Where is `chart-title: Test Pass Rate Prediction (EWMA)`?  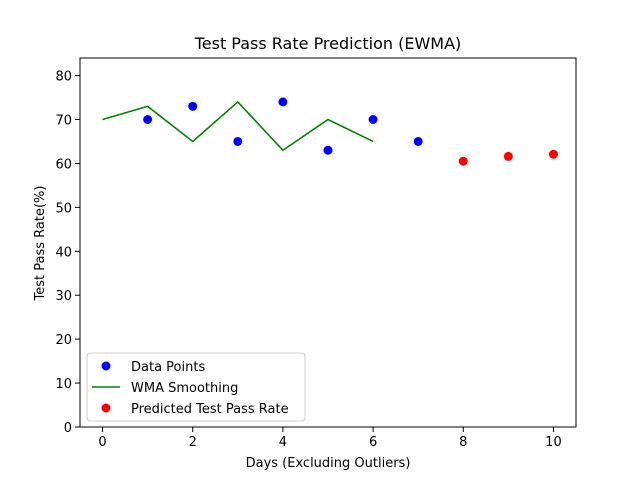 chart-title: Test Pass Rate Prediction (EWMA) is located at coordinates (328, 43).